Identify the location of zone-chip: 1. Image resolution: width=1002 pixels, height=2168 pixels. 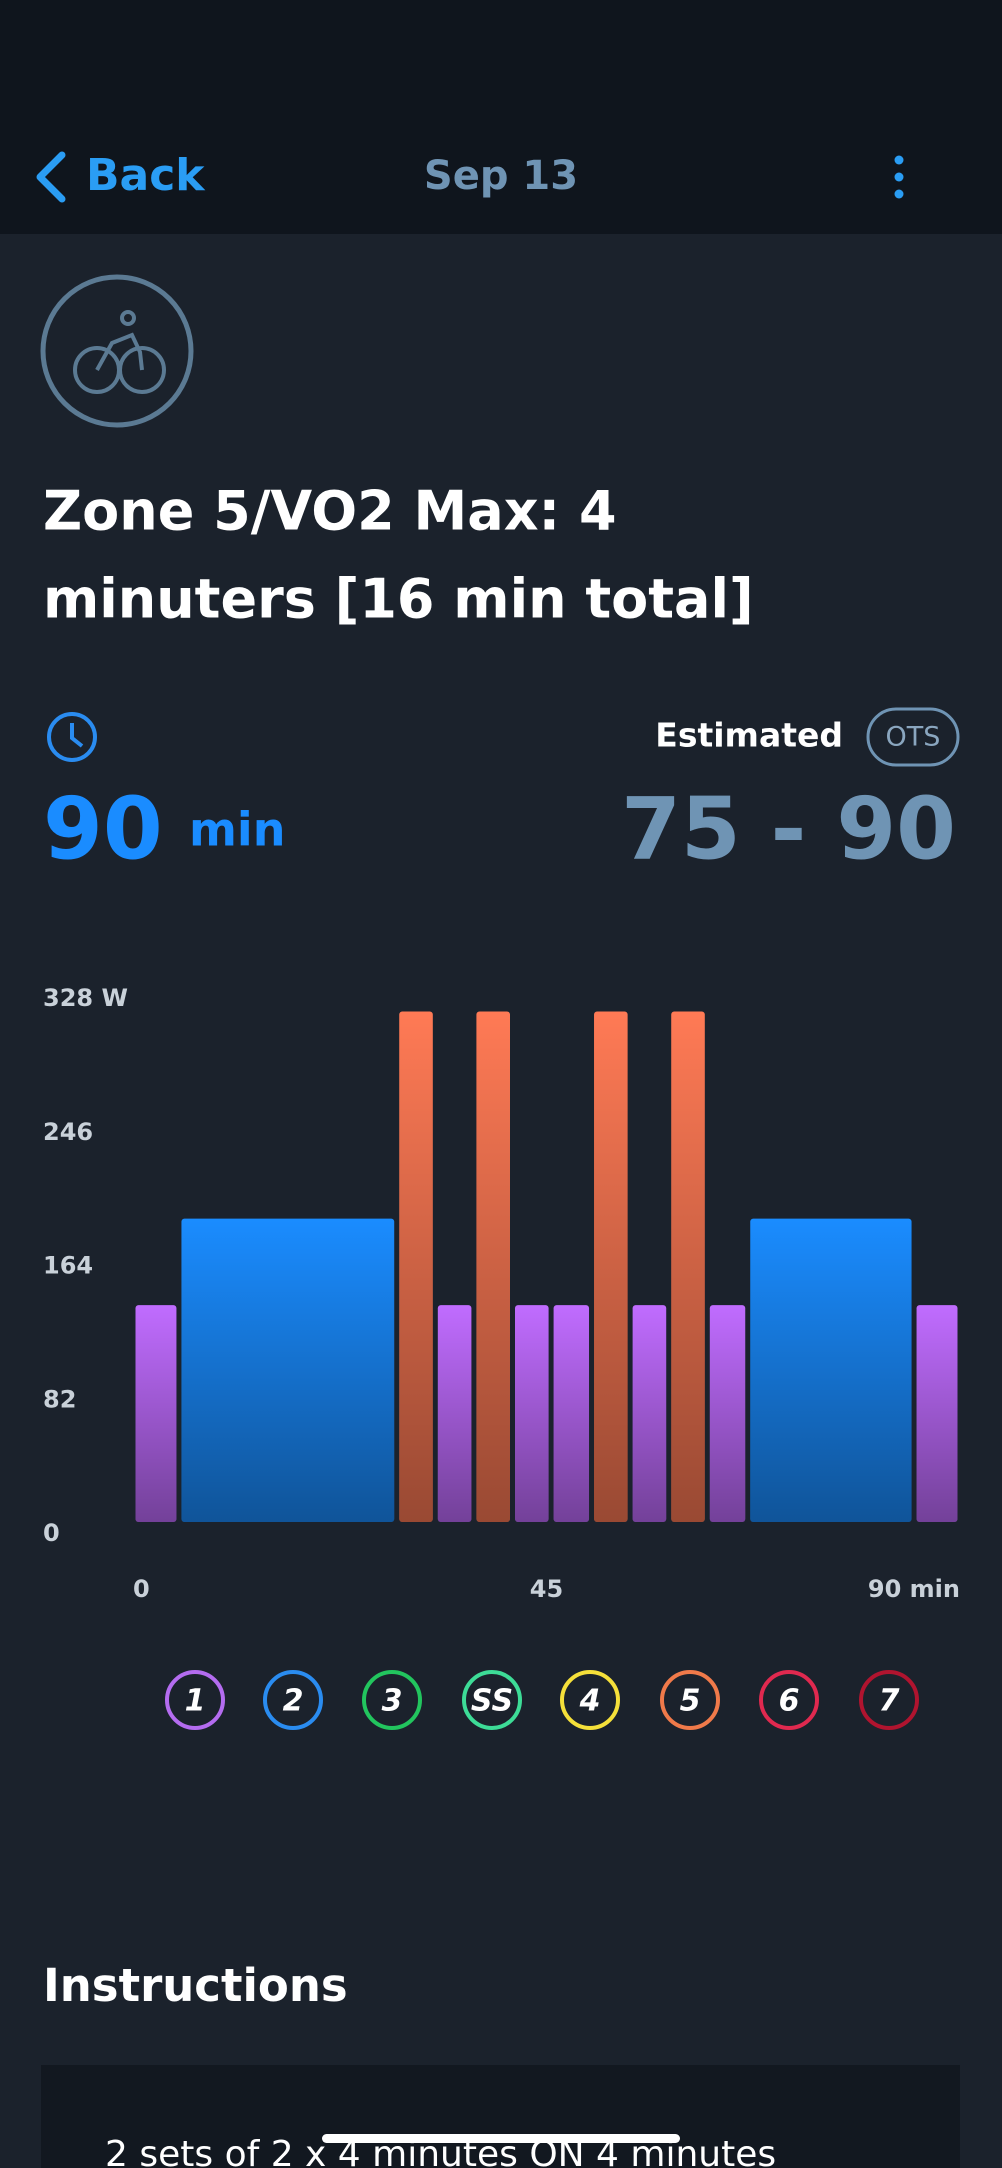
(195, 1700).